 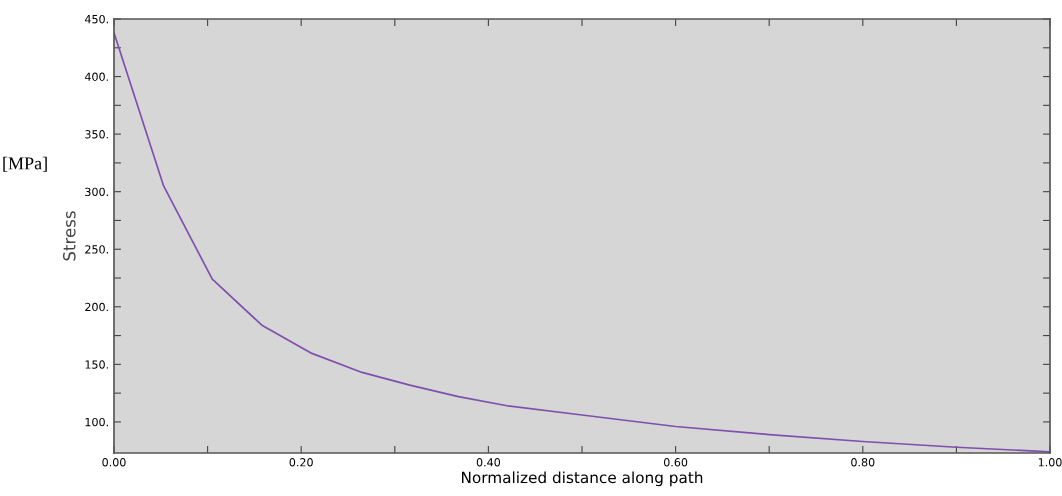 I want to click on x-tick-label: 0.40, so click(x=488, y=462).